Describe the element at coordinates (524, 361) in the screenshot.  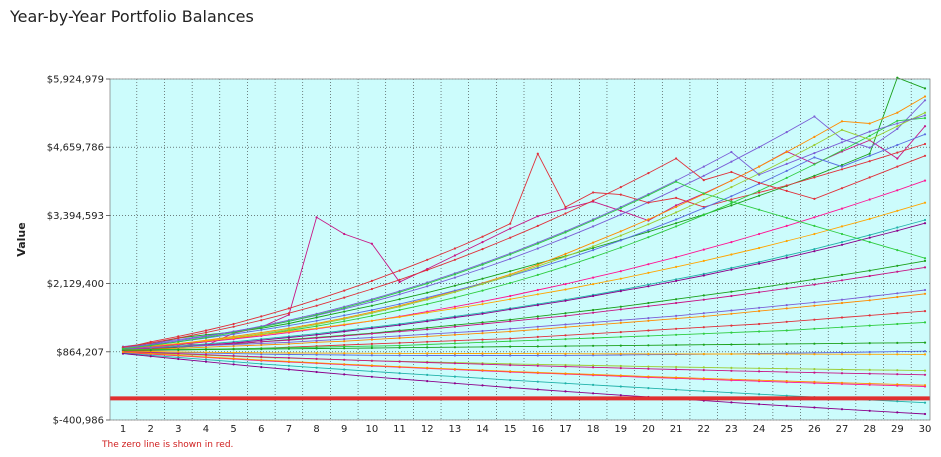
I see `series-line` at that location.